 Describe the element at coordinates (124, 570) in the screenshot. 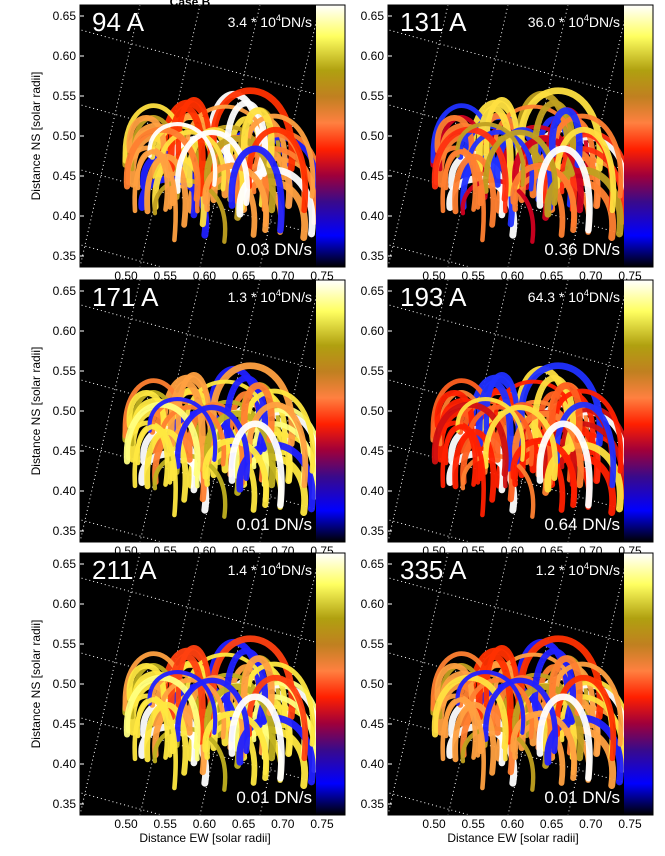

I see `wavelength-label: 211 A` at that location.